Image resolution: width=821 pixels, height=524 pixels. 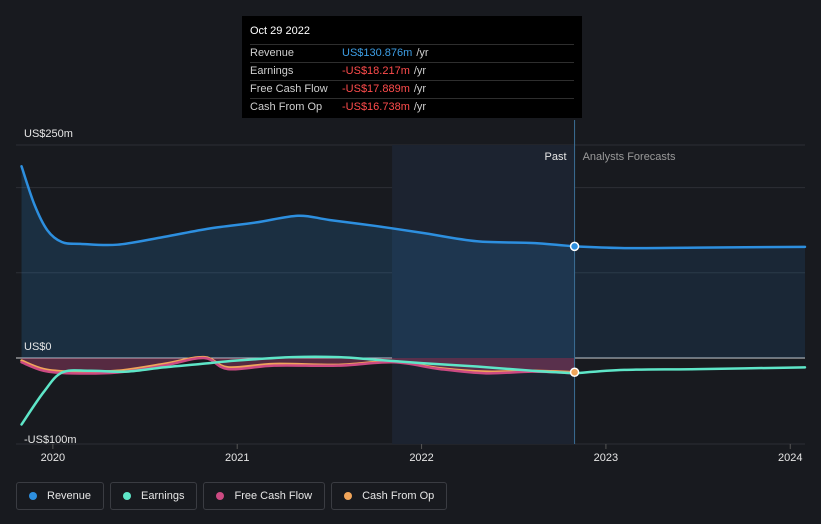 What do you see at coordinates (412, 89) in the screenshot?
I see `tooltip-row-free-cash-flow: Free Cash Flow -US$17.889m /yr` at bounding box center [412, 89].